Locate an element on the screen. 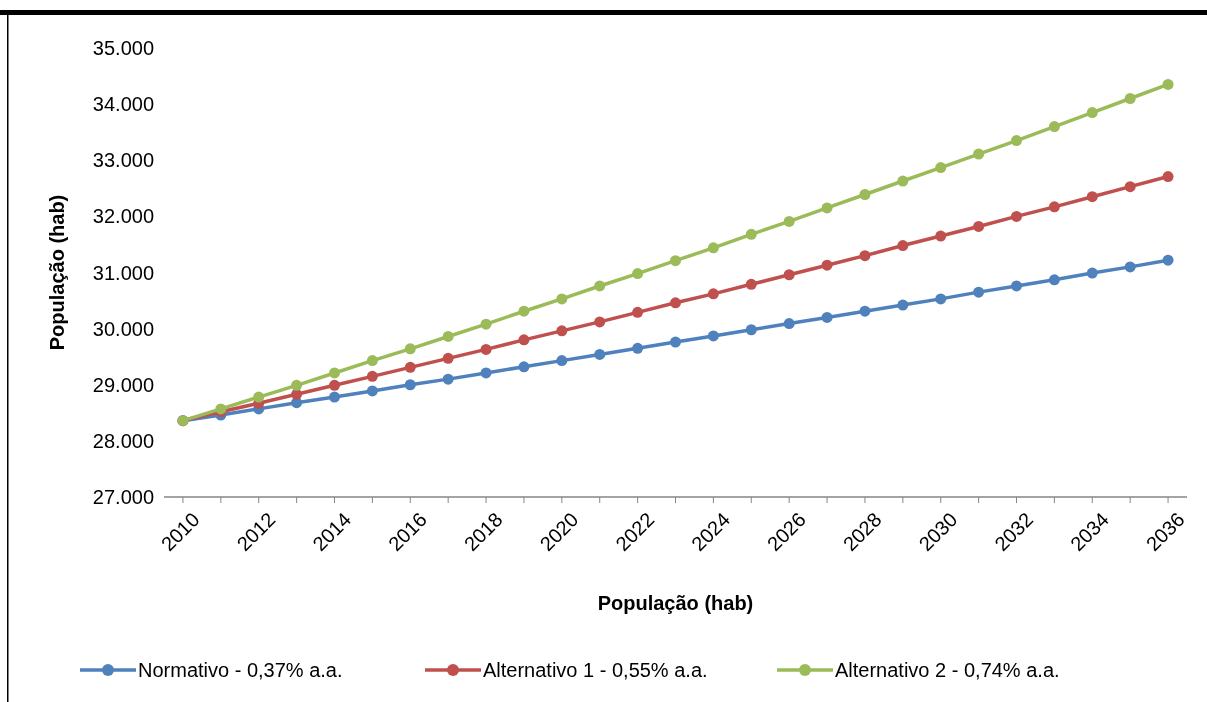 This screenshot has height=702, width=1207. y-tick-label: 28.000 is located at coordinates (123, 440).